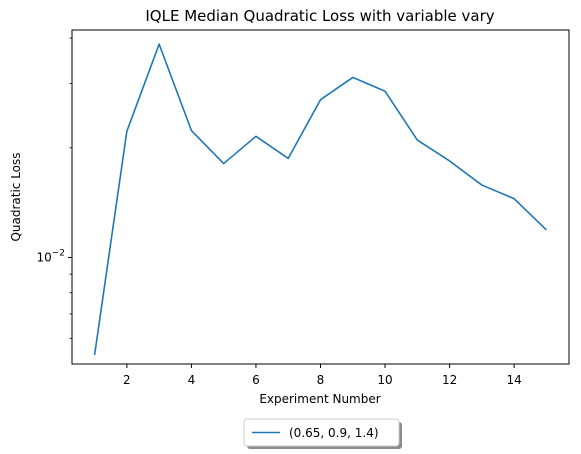 This screenshot has height=454, width=581. I want to click on x-tick-label: 14, so click(513, 380).